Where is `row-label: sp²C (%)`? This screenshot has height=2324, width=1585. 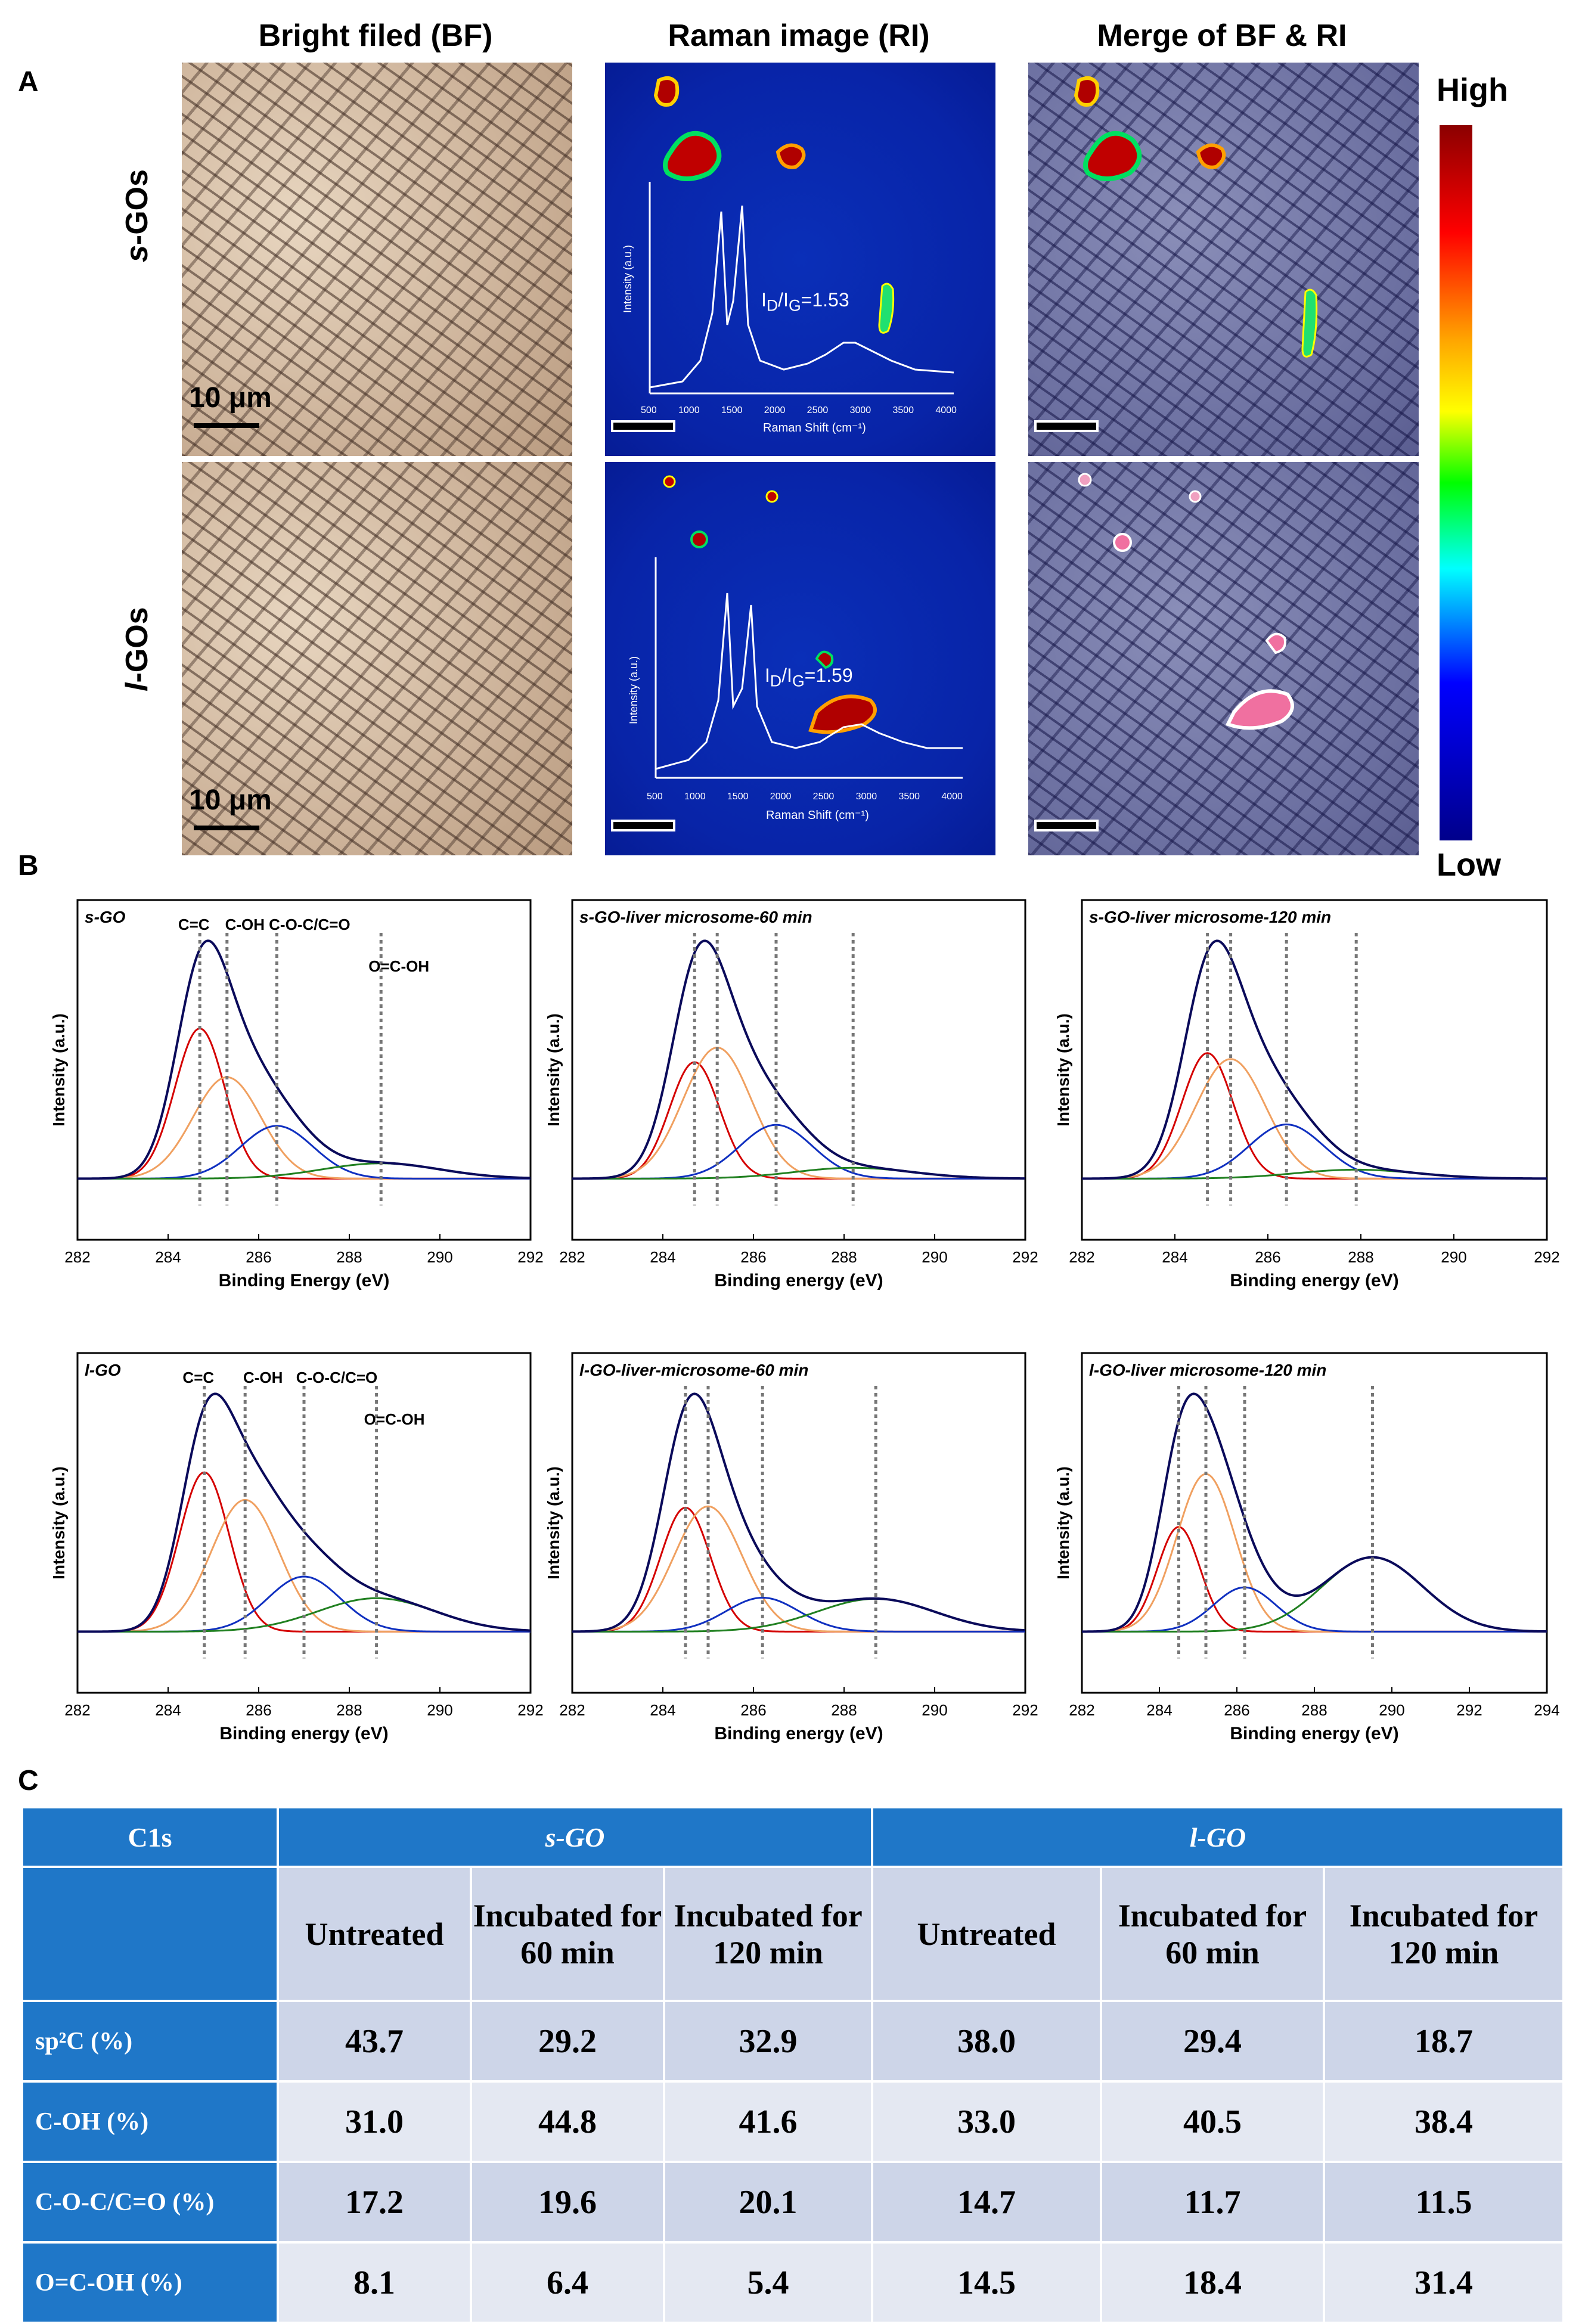
row-label: sp²C (%) is located at coordinates (150, 2041).